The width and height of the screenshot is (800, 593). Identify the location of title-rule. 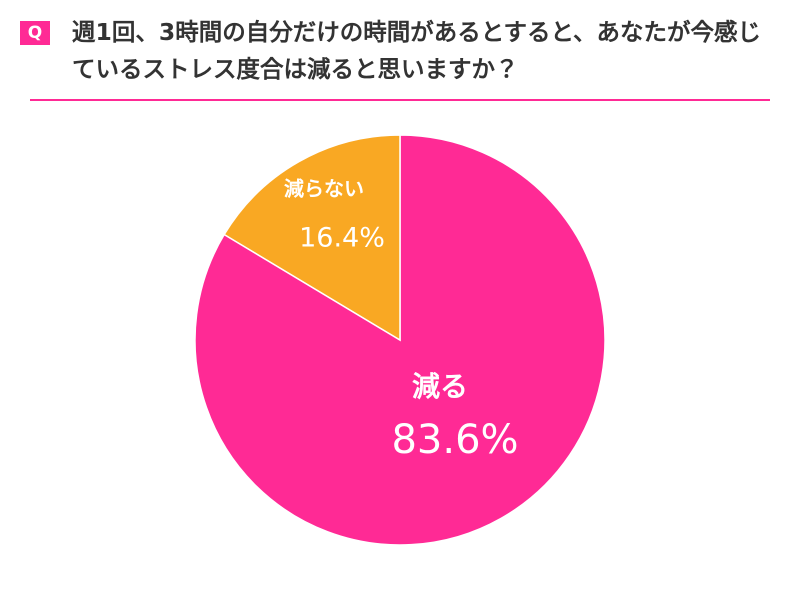
(400, 100).